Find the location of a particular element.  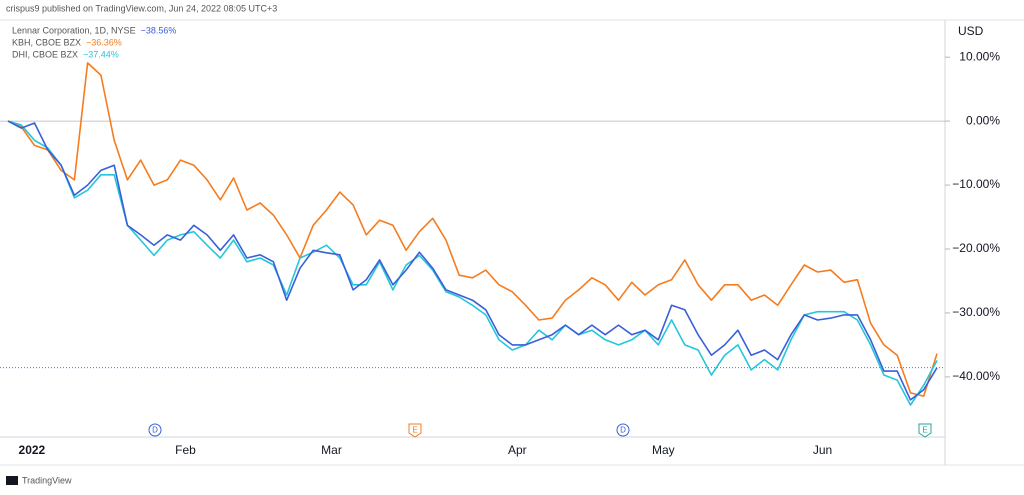

logo is located at coordinates (12, 480).